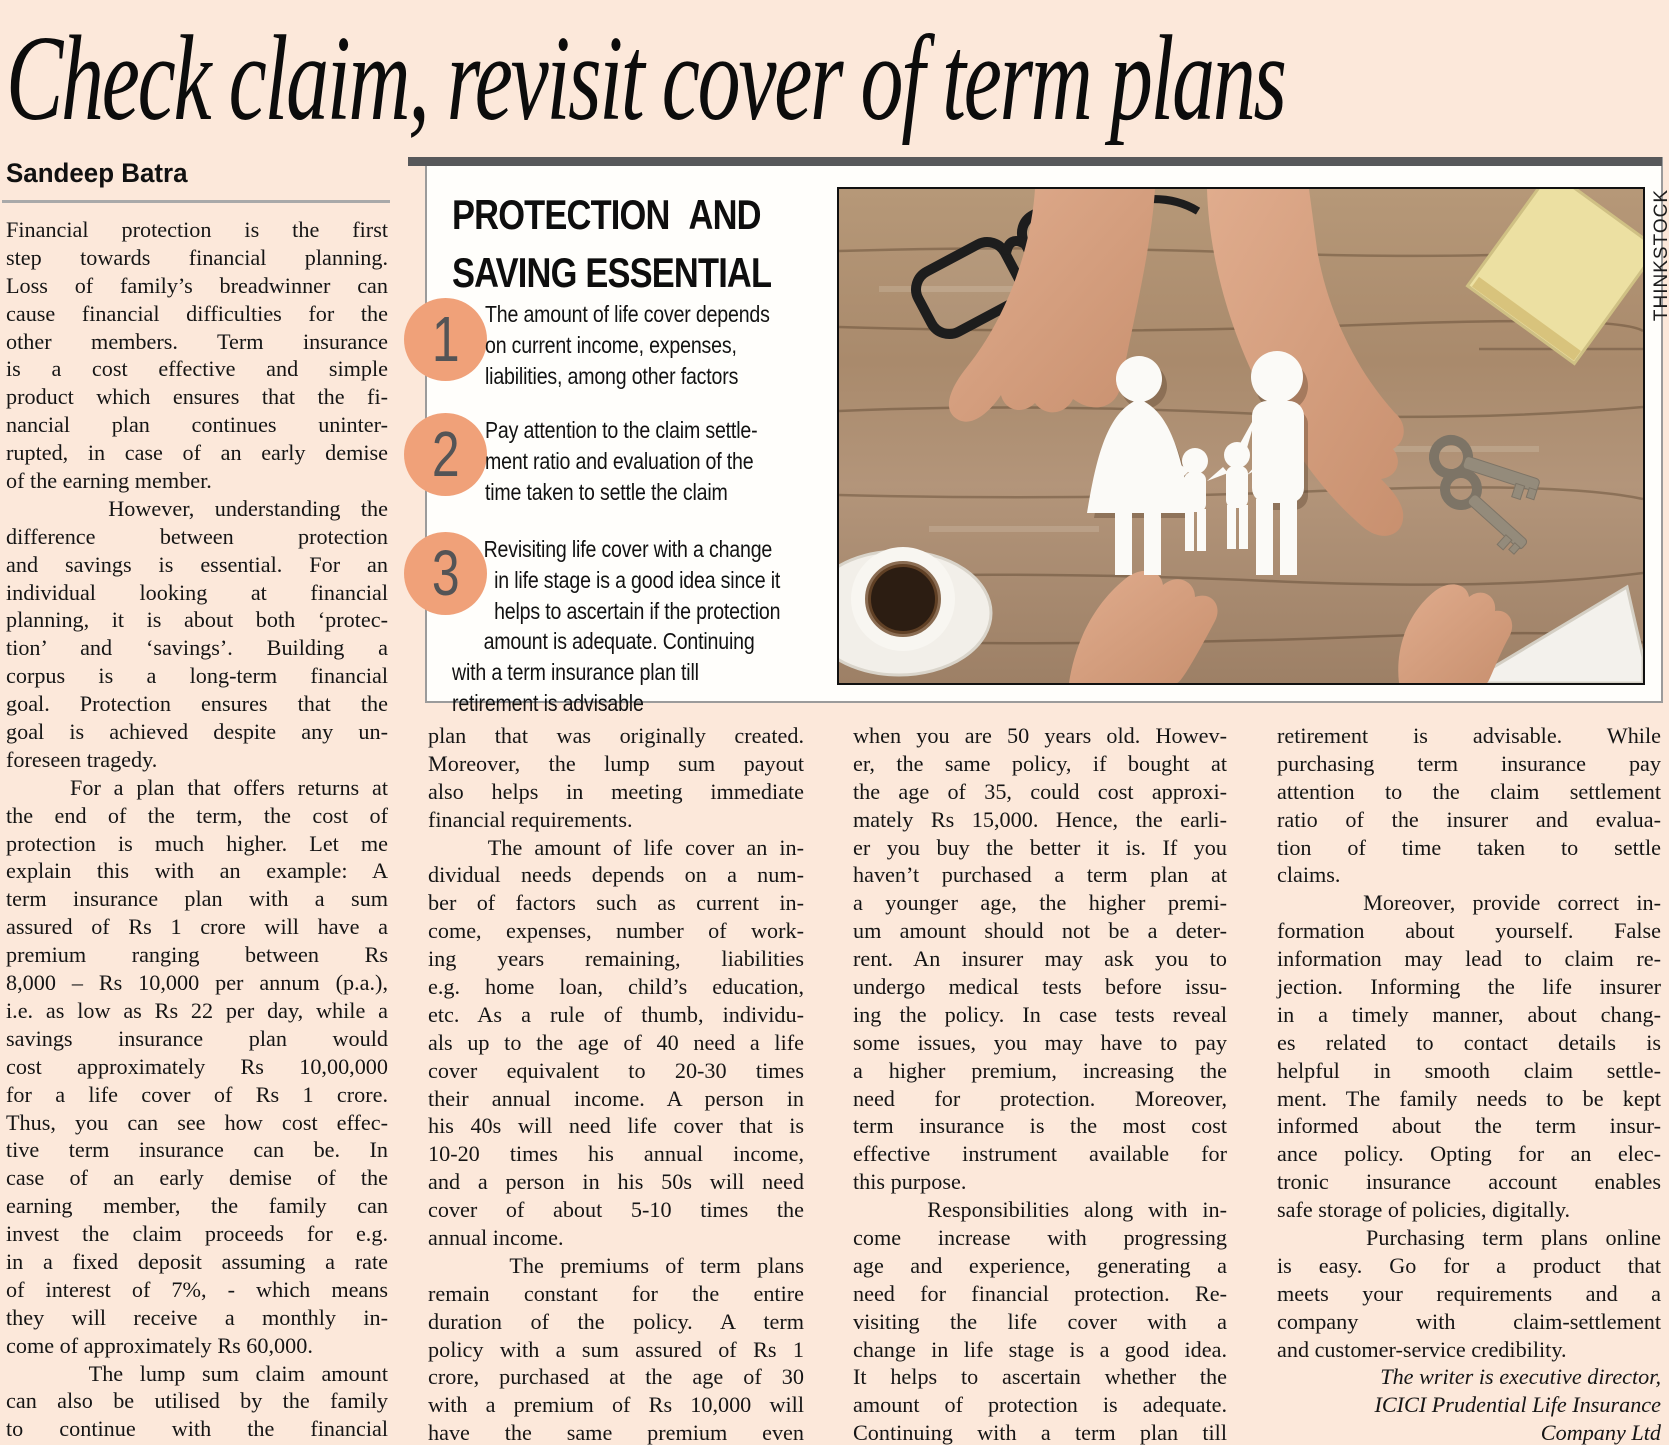 Image resolution: width=1669 pixels, height=1445 pixels. Describe the element at coordinates (445, 339) in the screenshot. I see `number-badge-1: 1` at that location.